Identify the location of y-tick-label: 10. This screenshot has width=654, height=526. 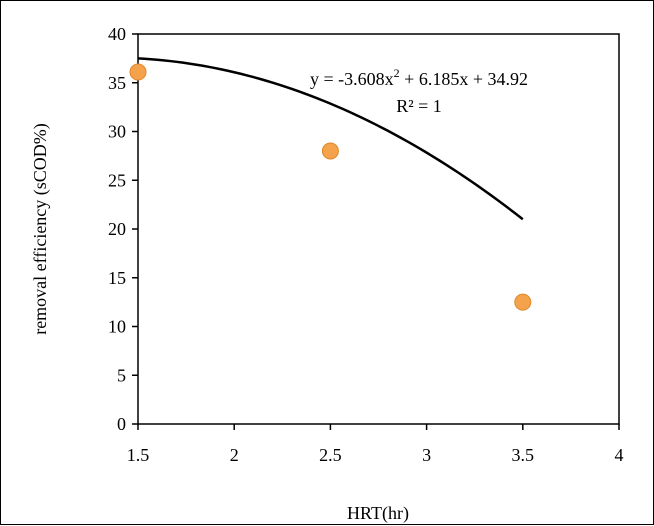
(117, 327).